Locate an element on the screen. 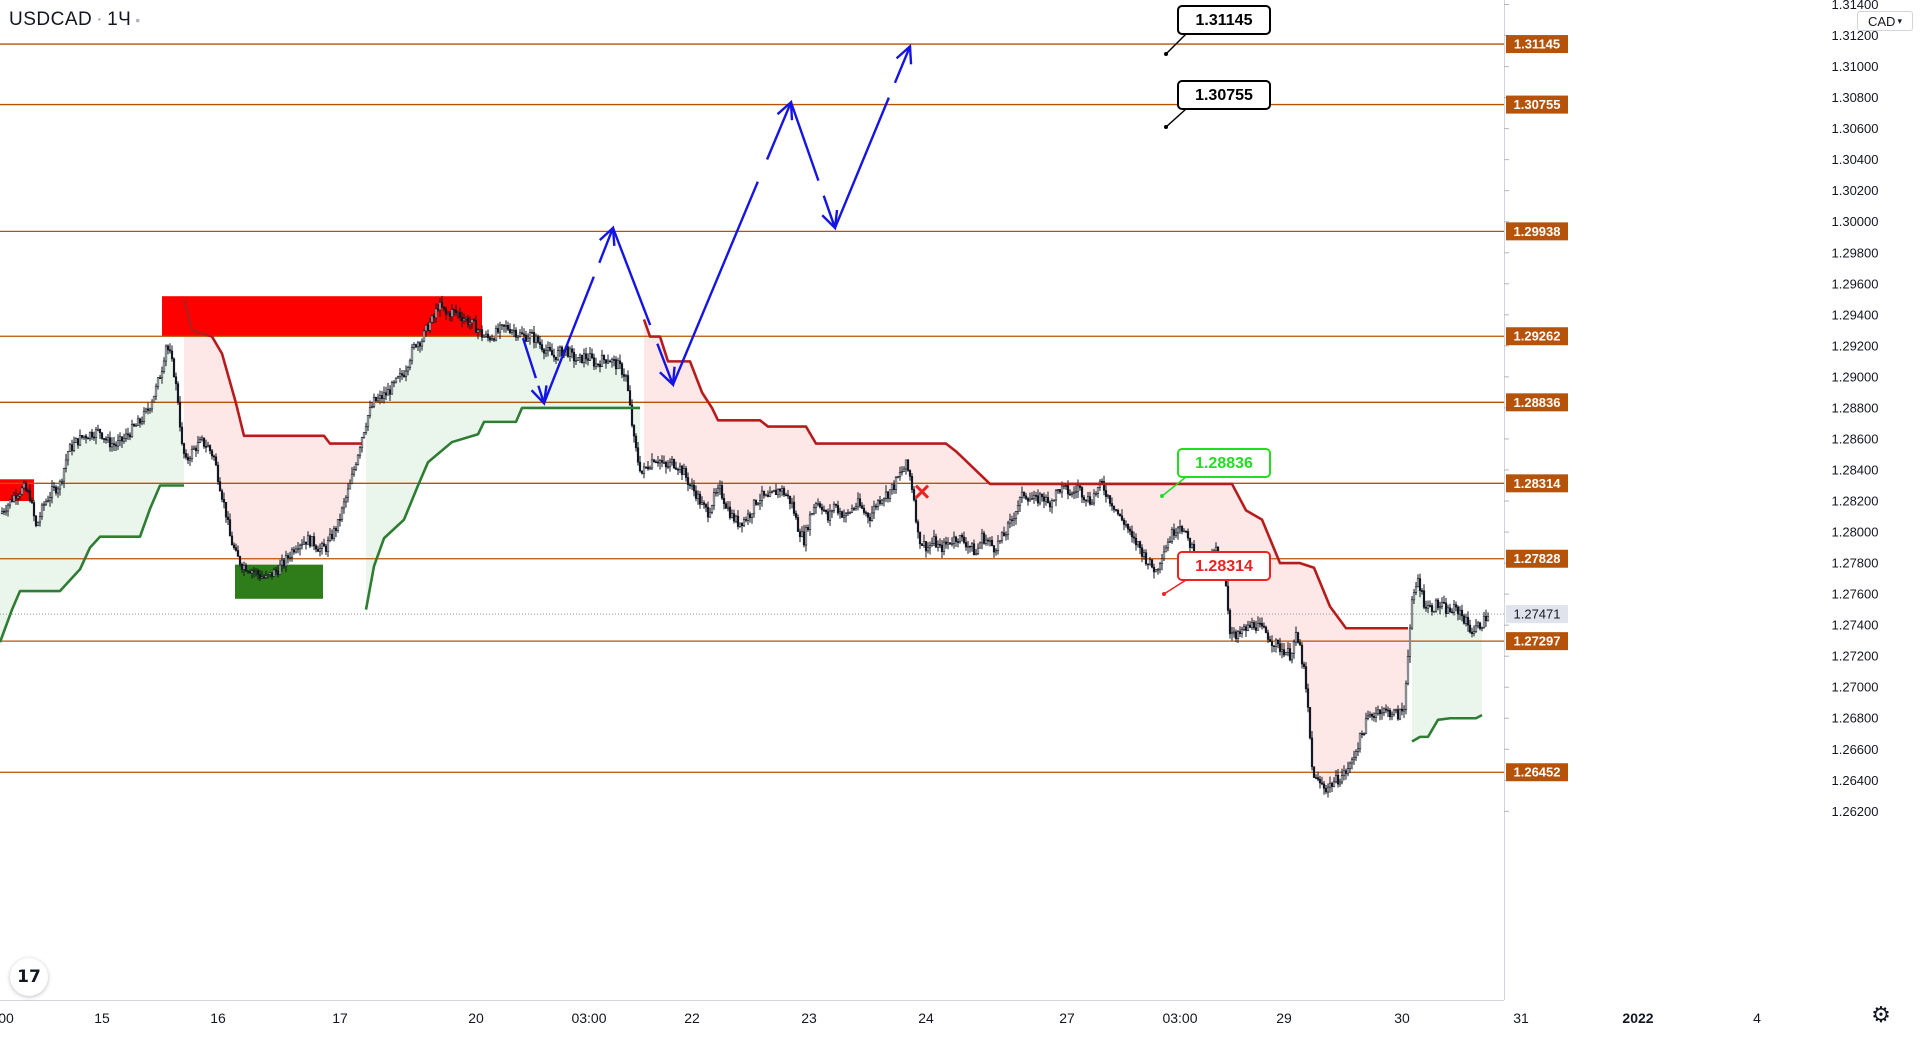  timeframe-label: 1Ч is located at coordinates (119, 19).